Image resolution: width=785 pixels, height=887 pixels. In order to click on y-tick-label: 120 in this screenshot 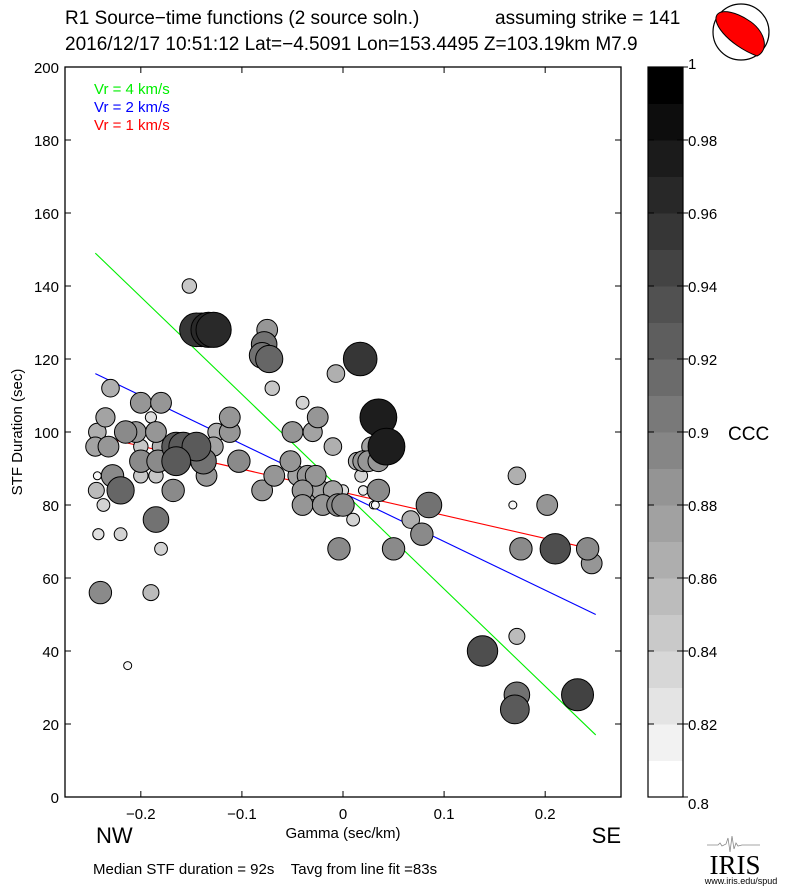, I will do `click(46, 360)`.